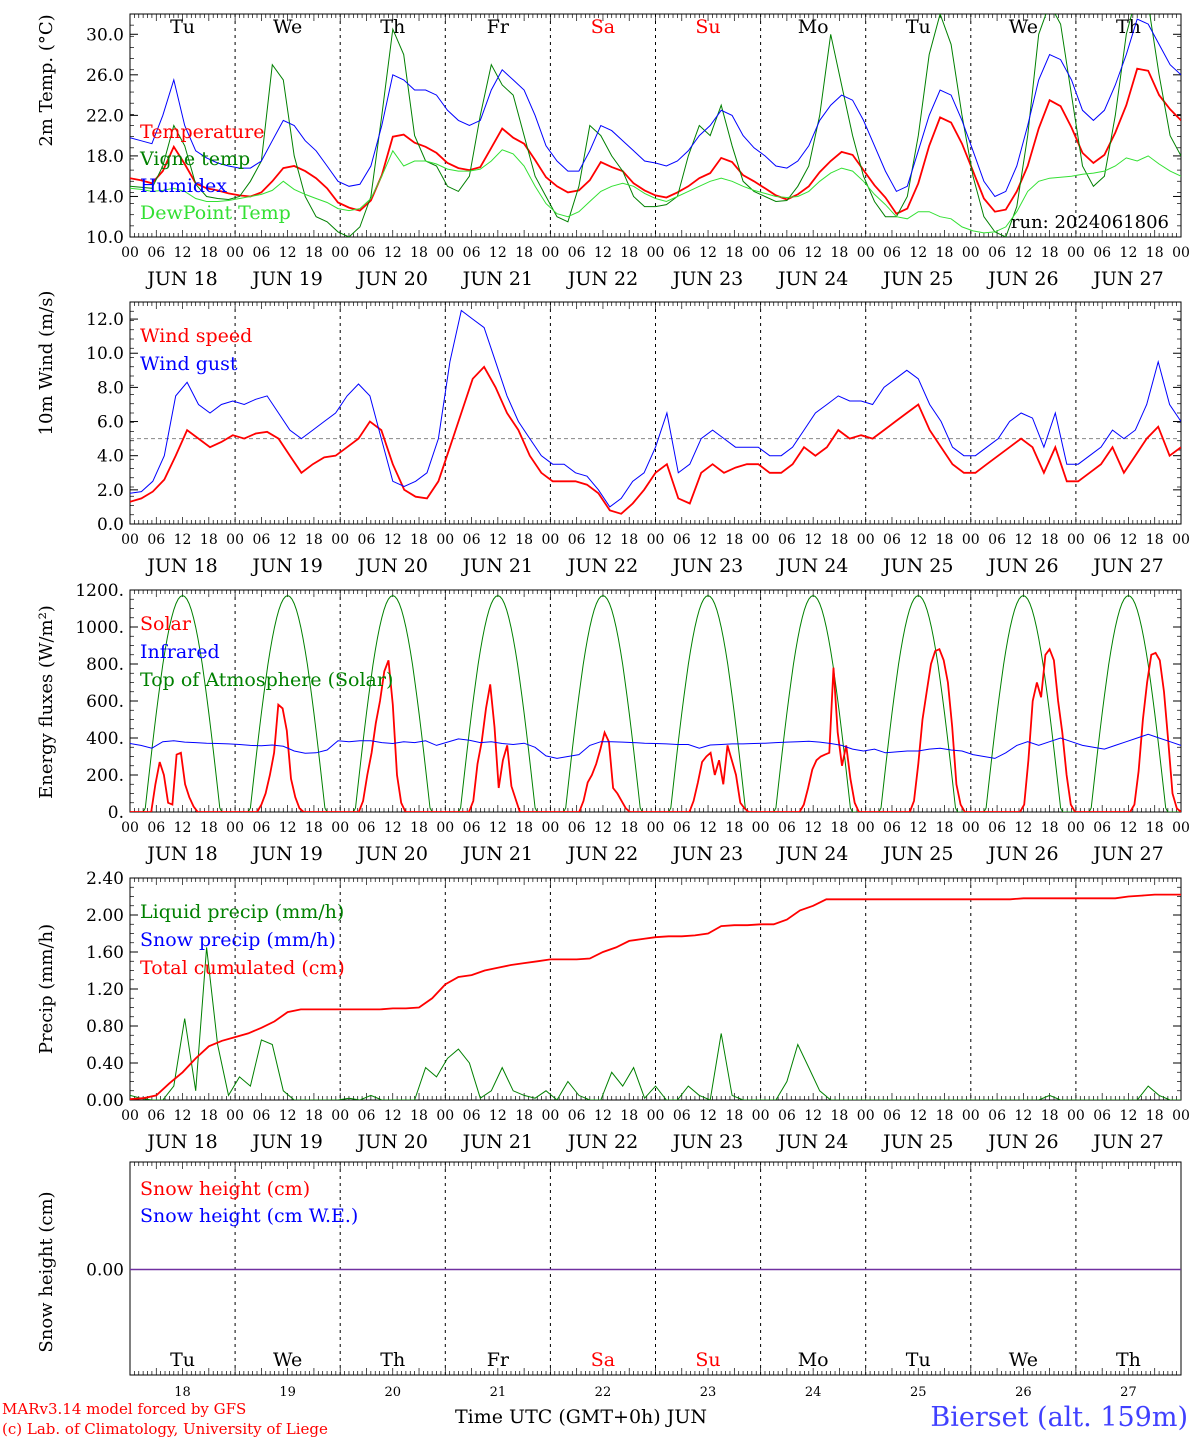  I want to click on date-label: JUN 23, so click(707, 279).